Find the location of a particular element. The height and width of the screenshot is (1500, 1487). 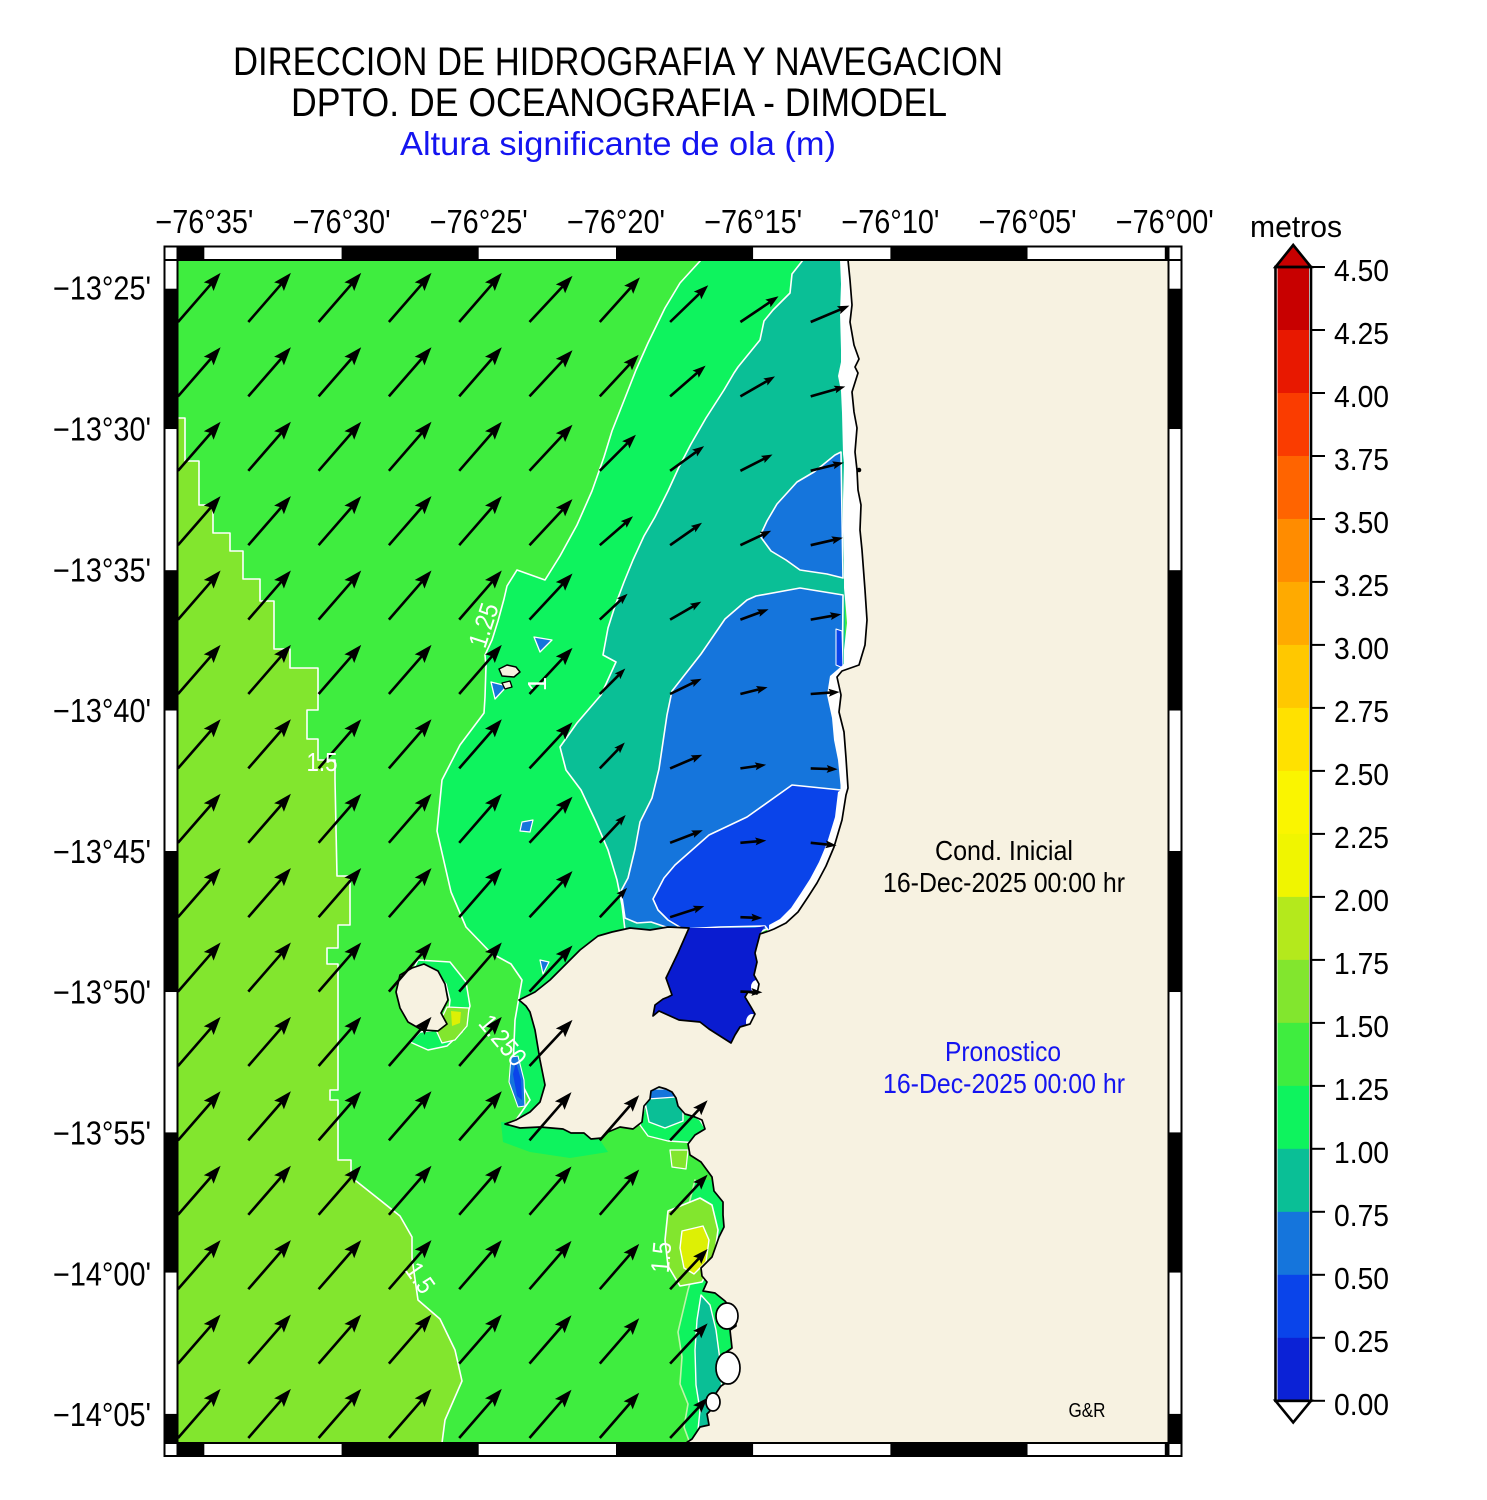

svg-text: 3.50 is located at coordinates (1361, 522).